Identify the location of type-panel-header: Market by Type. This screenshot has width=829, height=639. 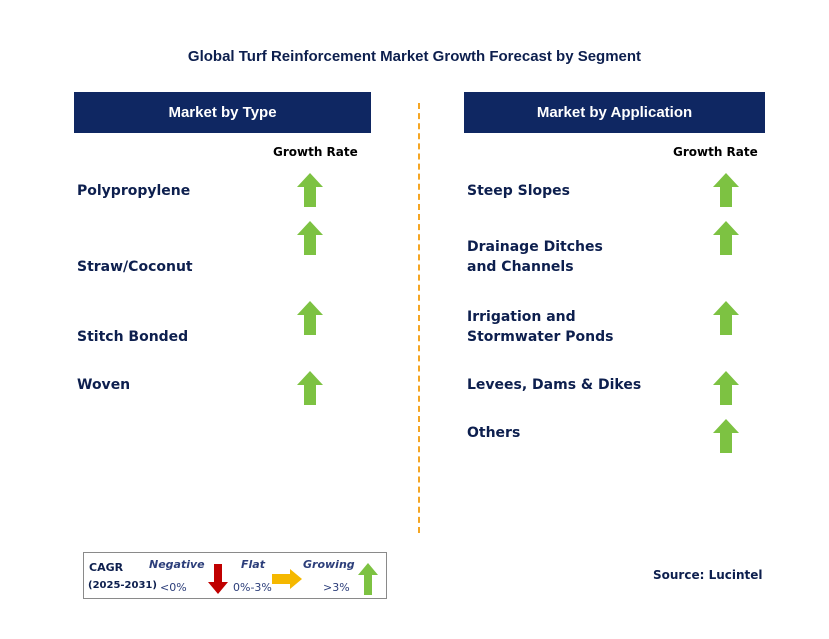
(222, 112).